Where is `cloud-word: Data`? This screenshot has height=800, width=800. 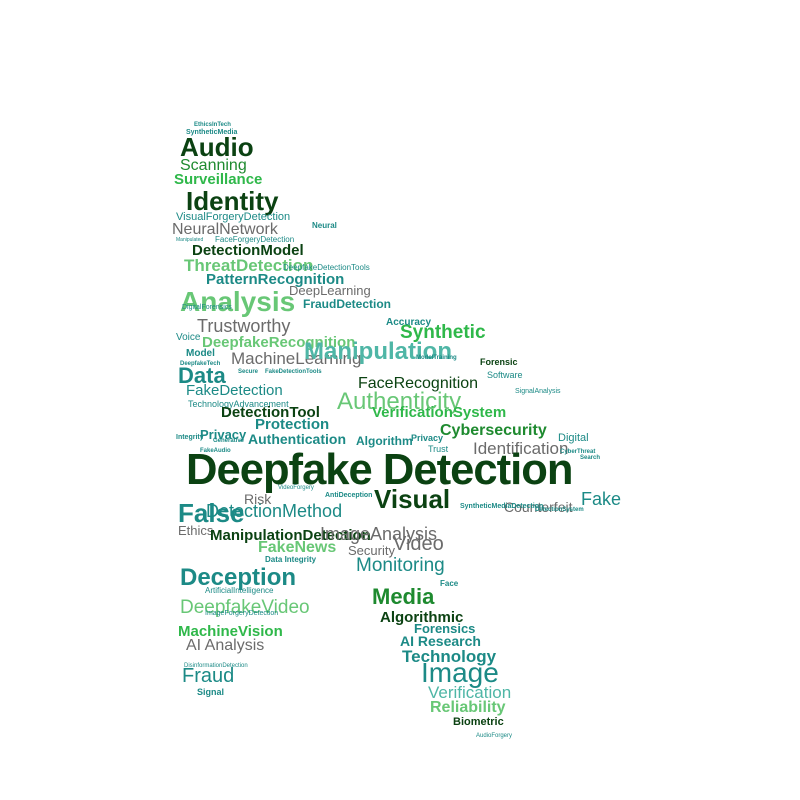 cloud-word: Data is located at coordinates (202, 375).